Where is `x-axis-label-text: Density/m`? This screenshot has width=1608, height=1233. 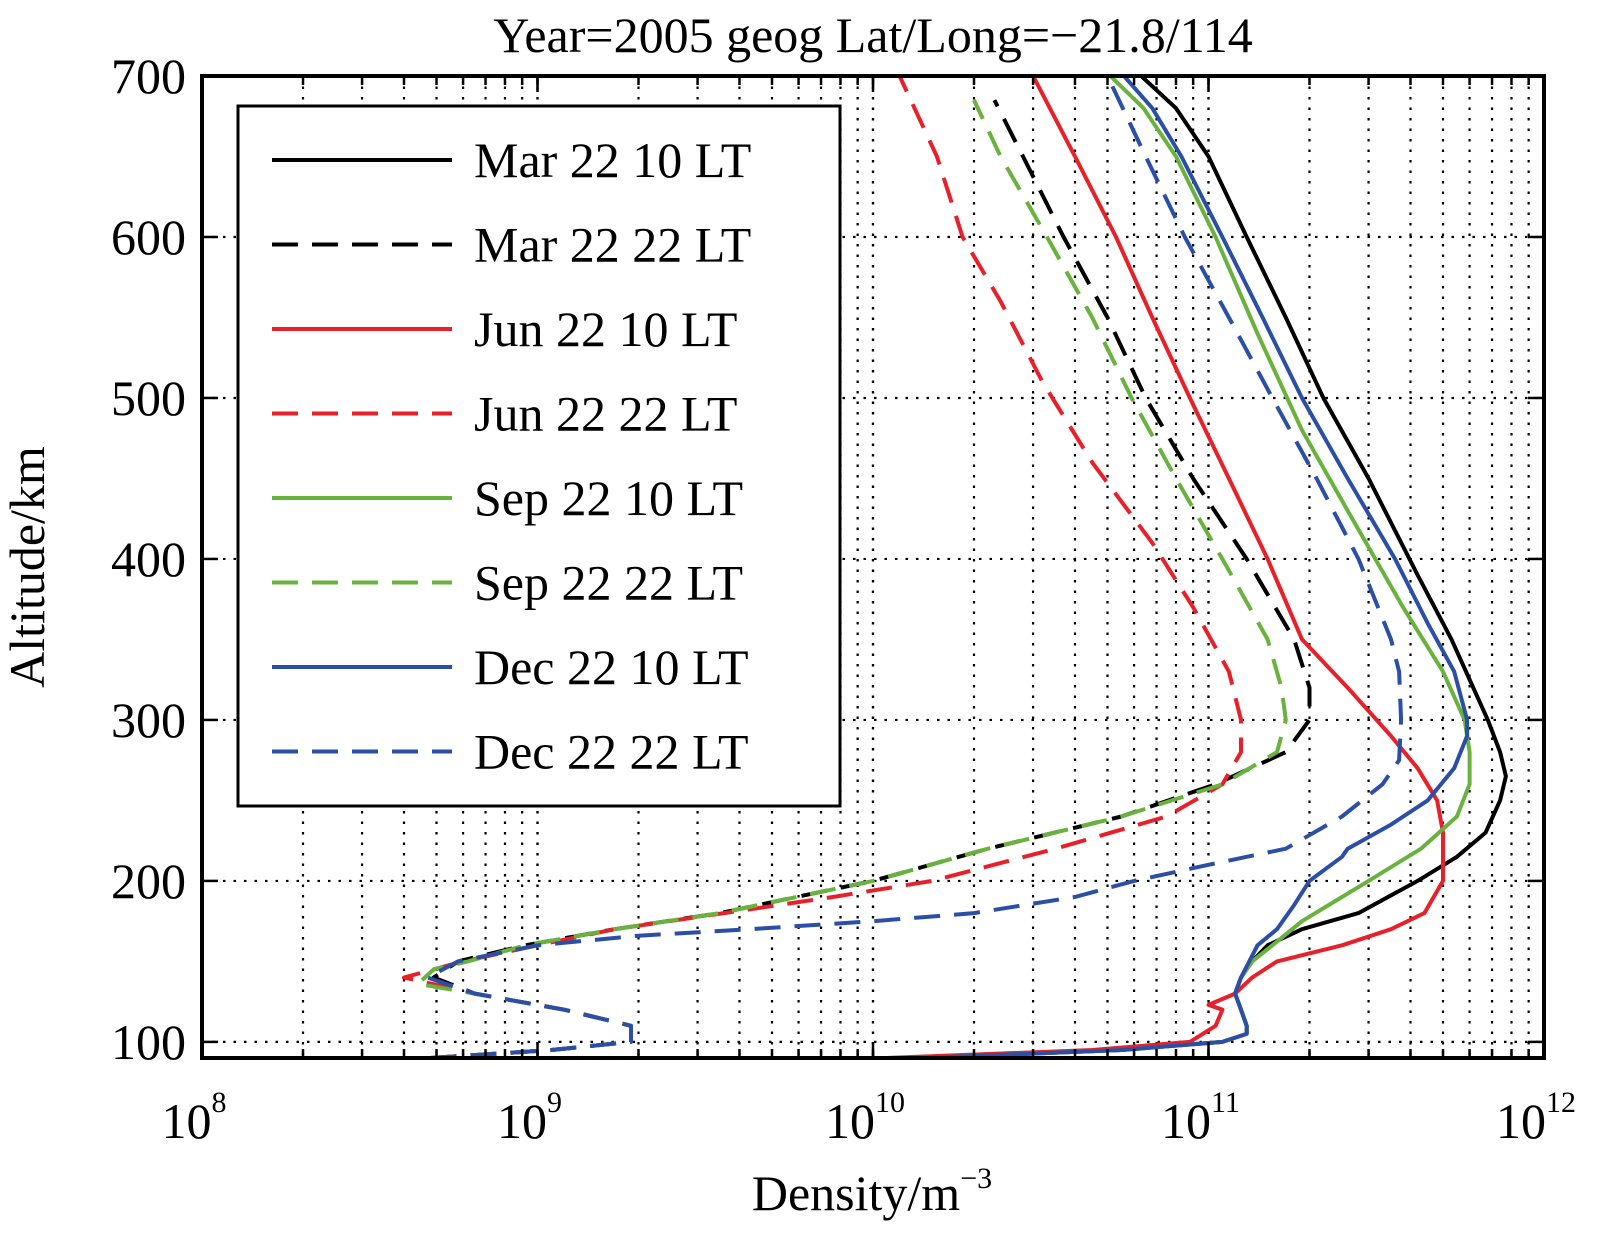
x-axis-label-text: Density/m is located at coordinates (856, 1193).